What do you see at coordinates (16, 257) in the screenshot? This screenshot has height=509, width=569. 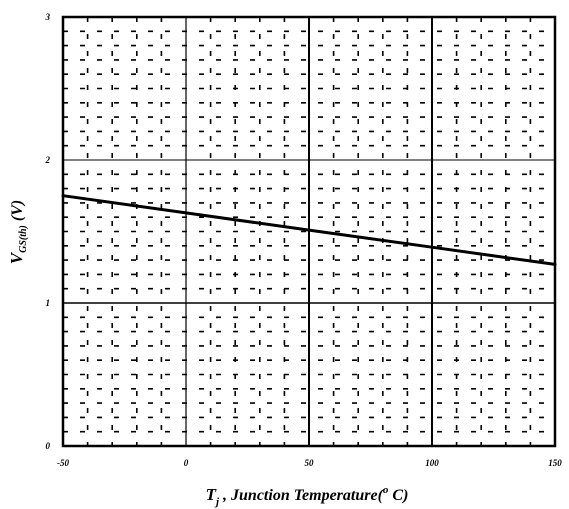 I see `y-axis-title-main: V` at bounding box center [16, 257].